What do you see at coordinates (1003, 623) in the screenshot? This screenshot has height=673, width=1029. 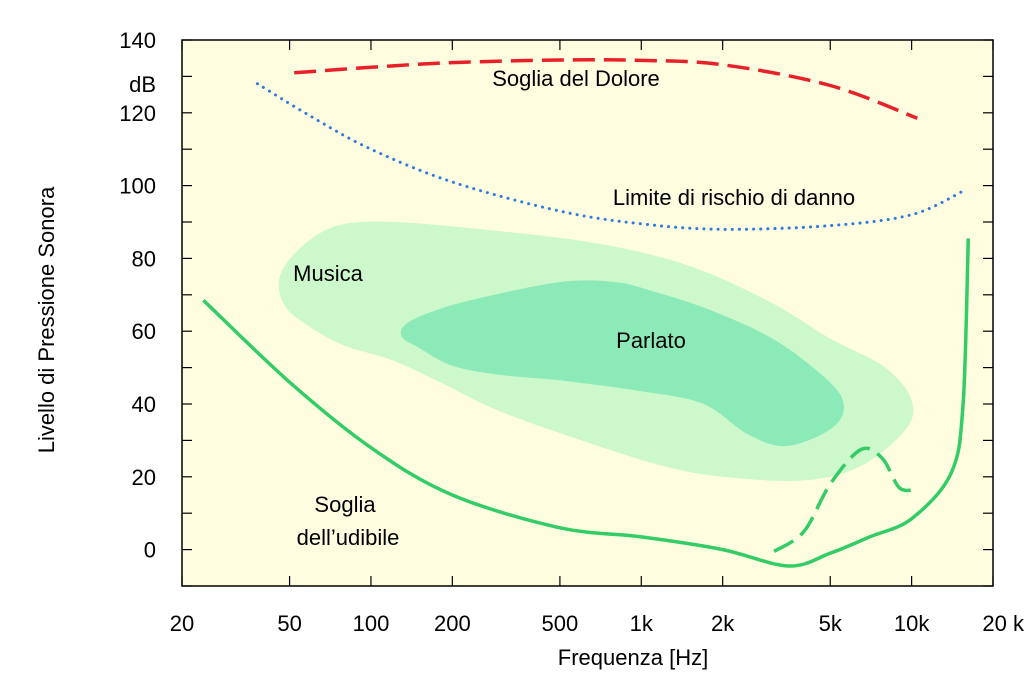 I see `x-tick-label: 20 k` at bounding box center [1003, 623].